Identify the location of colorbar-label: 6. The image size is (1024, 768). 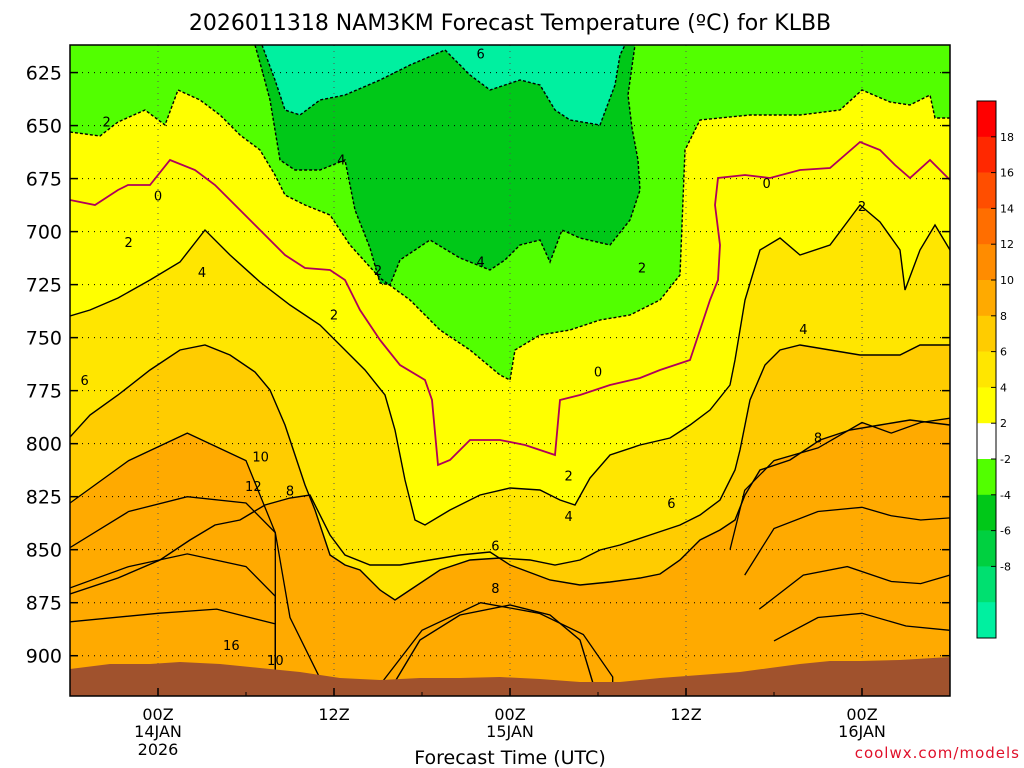
(1003, 352).